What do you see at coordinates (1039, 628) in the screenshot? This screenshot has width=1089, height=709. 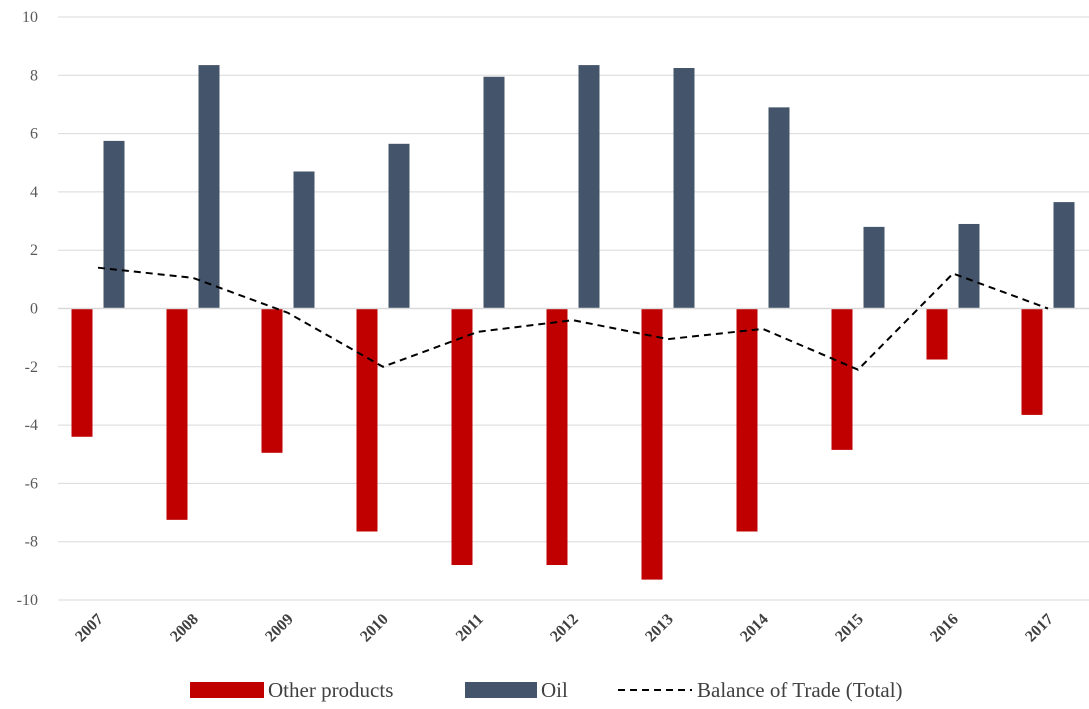 I see `x-tick-label: 2017` at bounding box center [1039, 628].